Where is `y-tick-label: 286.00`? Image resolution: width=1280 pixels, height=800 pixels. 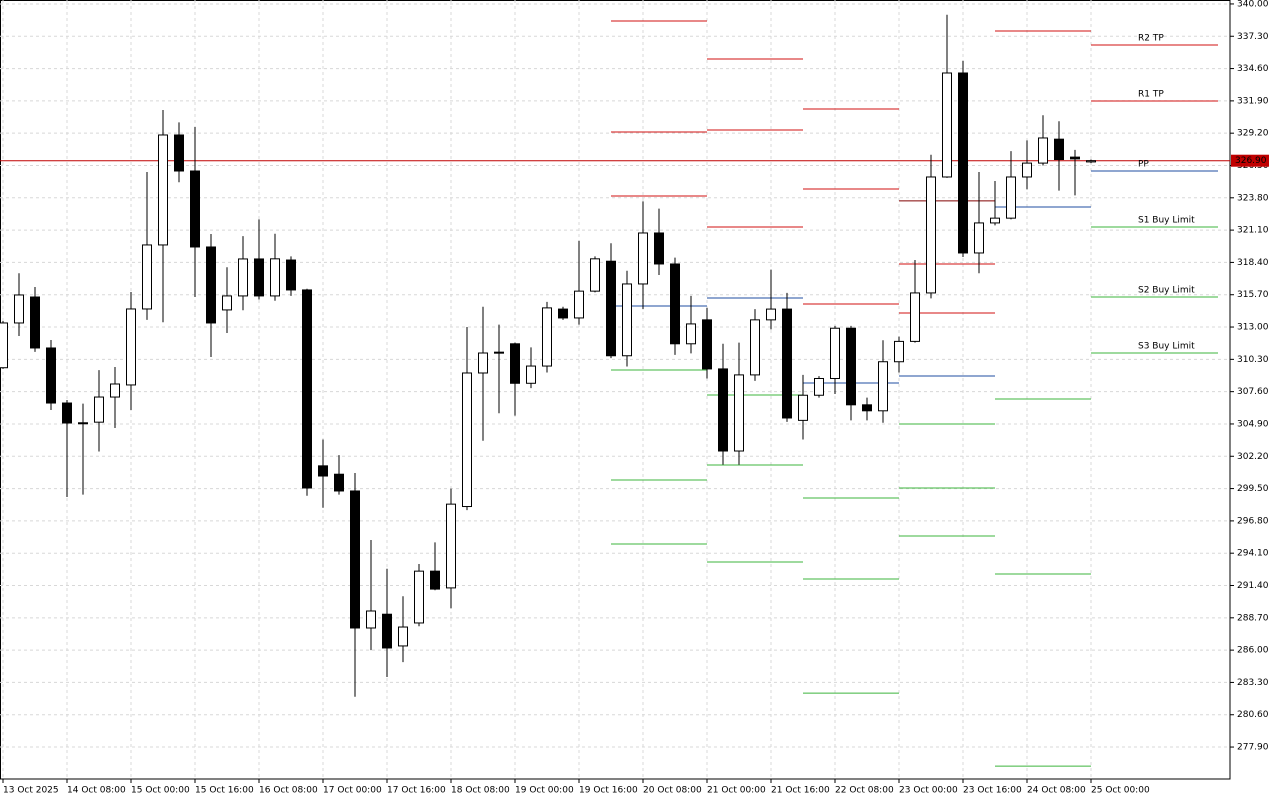
y-tick-label: 286.00 is located at coordinates (1253, 651).